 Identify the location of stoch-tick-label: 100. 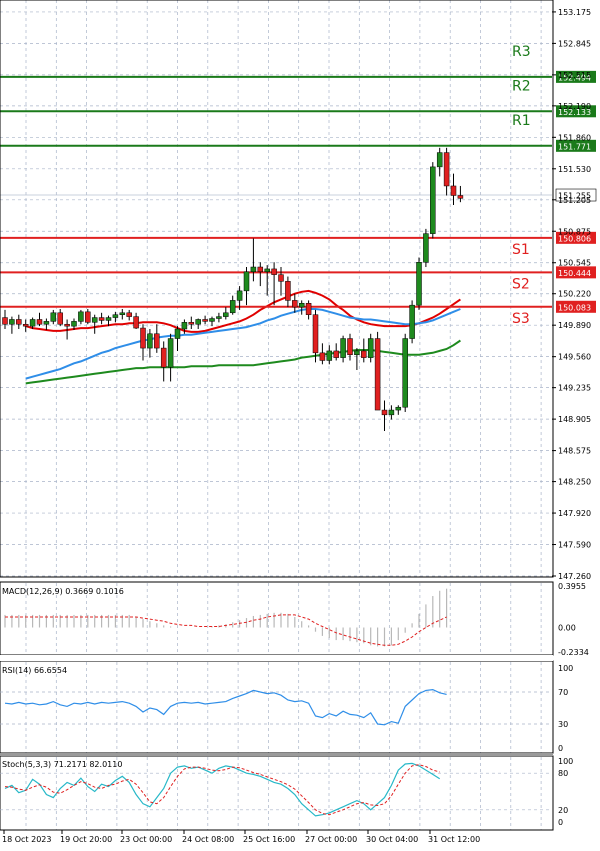
(565, 761).